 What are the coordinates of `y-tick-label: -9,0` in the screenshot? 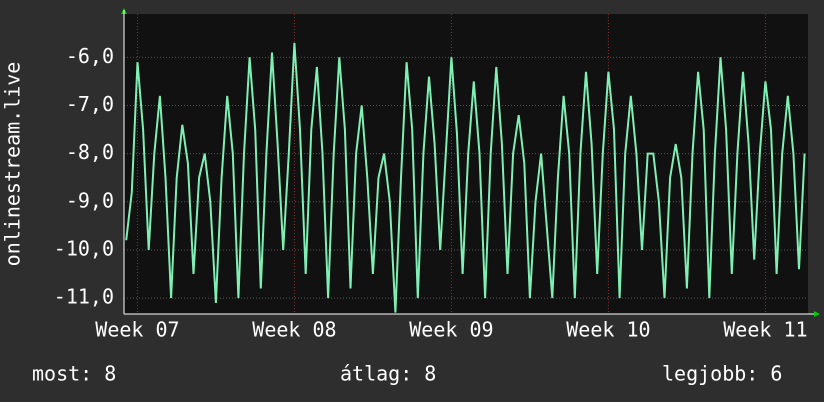 It's located at (90, 200).